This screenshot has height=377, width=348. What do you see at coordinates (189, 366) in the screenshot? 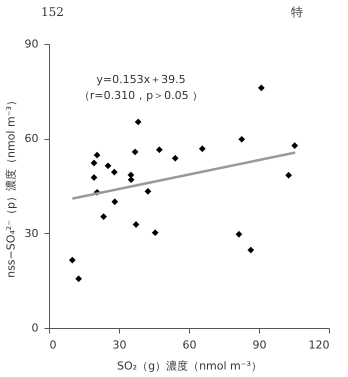
I see `x-axis-title: SO₂（g）濃度（nmol m⁻³）` at bounding box center [189, 366].